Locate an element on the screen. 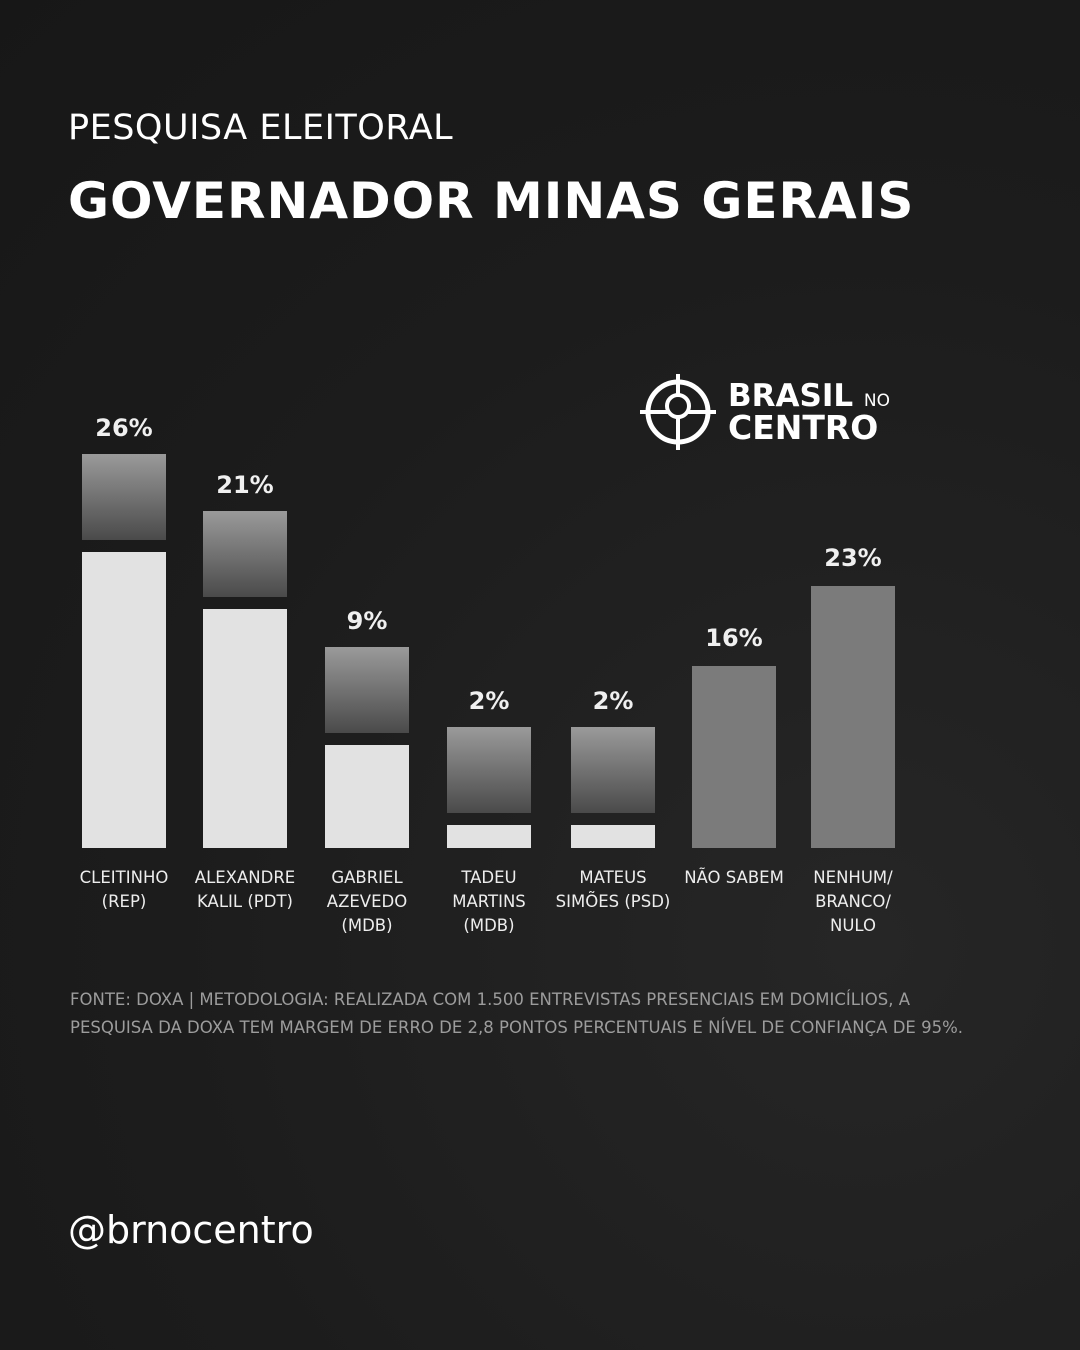  title: GOVERNADOR MINAS GERAIS is located at coordinates (491, 201).